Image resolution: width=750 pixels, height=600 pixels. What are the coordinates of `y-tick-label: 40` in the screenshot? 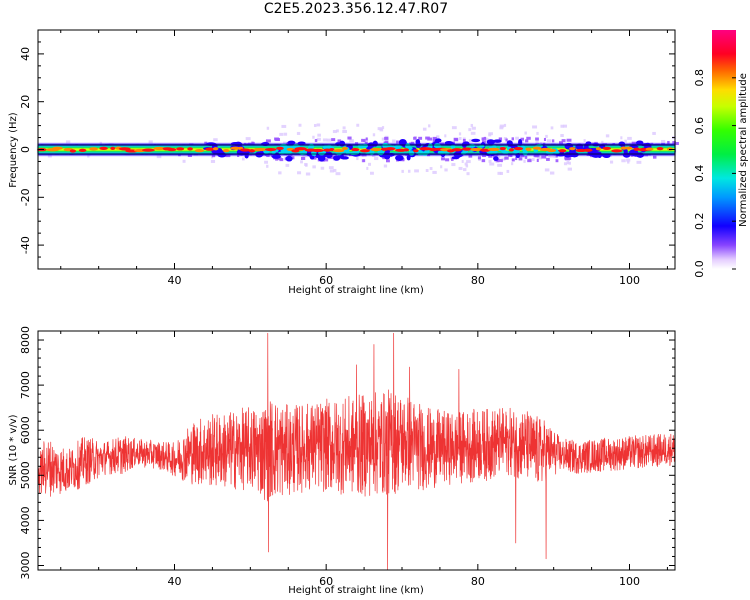 It's located at (25, 54).